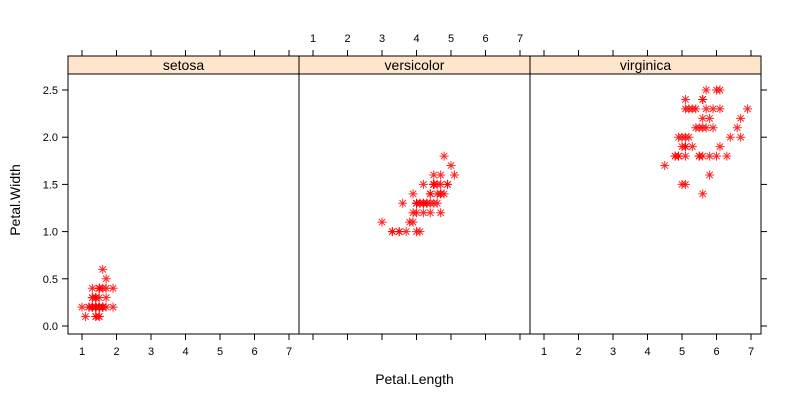  Describe the element at coordinates (15, 200) in the screenshot. I see `y-axis-label: Petal.Width` at that location.